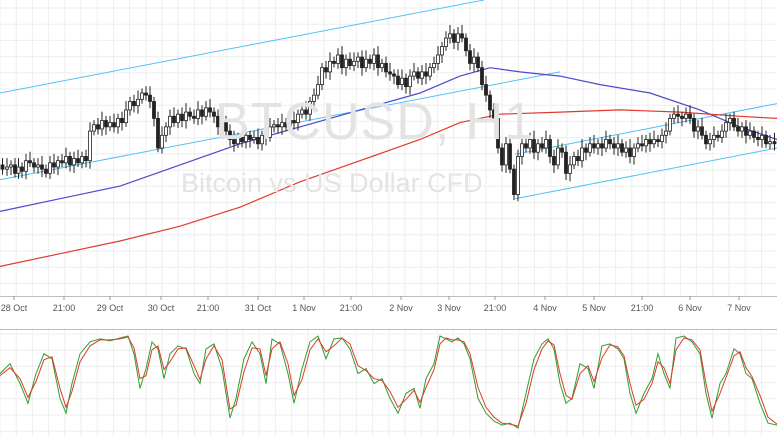 This screenshot has width=777, height=437. I want to click on x-tick-label: 2 Nov, so click(401, 308).